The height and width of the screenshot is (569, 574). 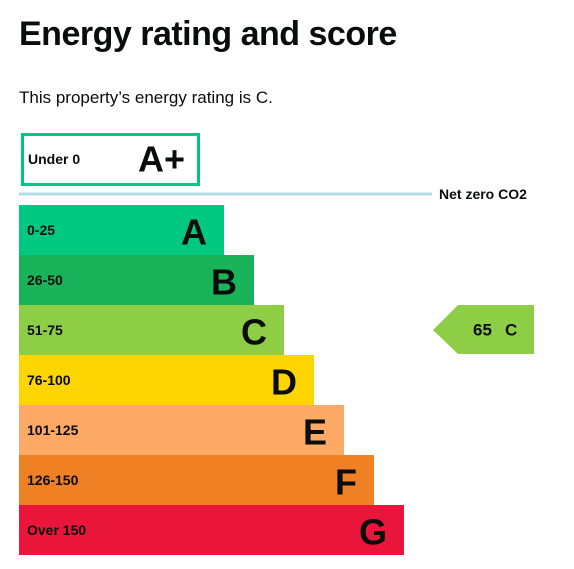 I want to click on intro-text: This property’s energy rating is C., so click(x=146, y=97).